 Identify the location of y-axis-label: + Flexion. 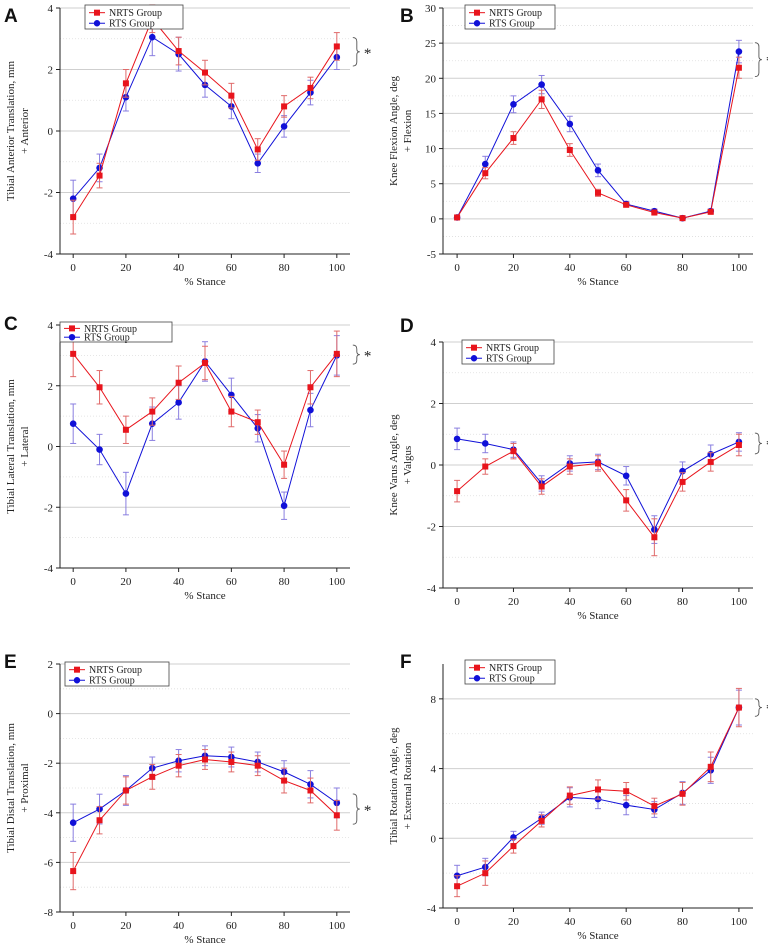
(408, 130).